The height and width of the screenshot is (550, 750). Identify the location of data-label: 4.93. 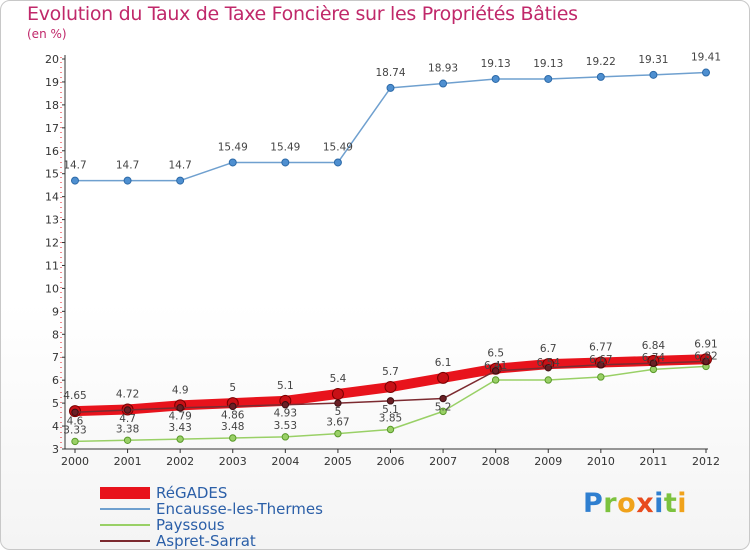
(285, 414).